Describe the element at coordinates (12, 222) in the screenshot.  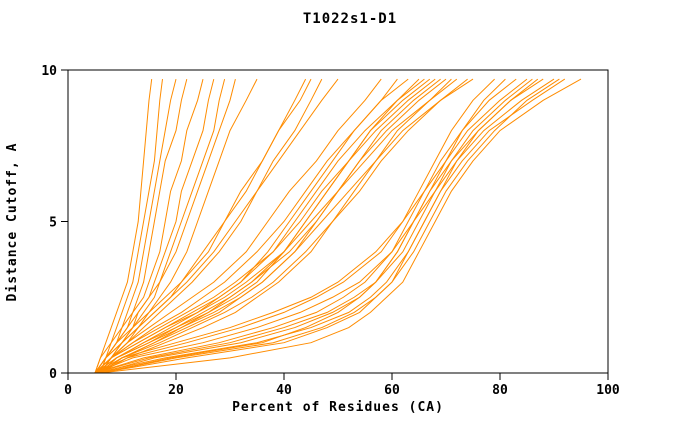
I see `y-axis-label: Distance Cutoff, A` at that location.